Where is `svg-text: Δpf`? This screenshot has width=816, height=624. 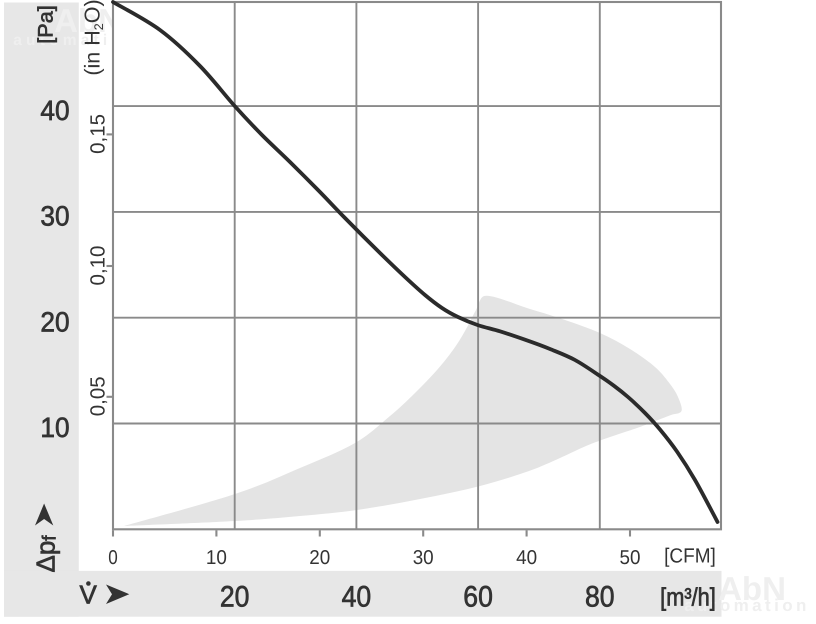
svg-text: Δpf is located at coordinates (46, 554).